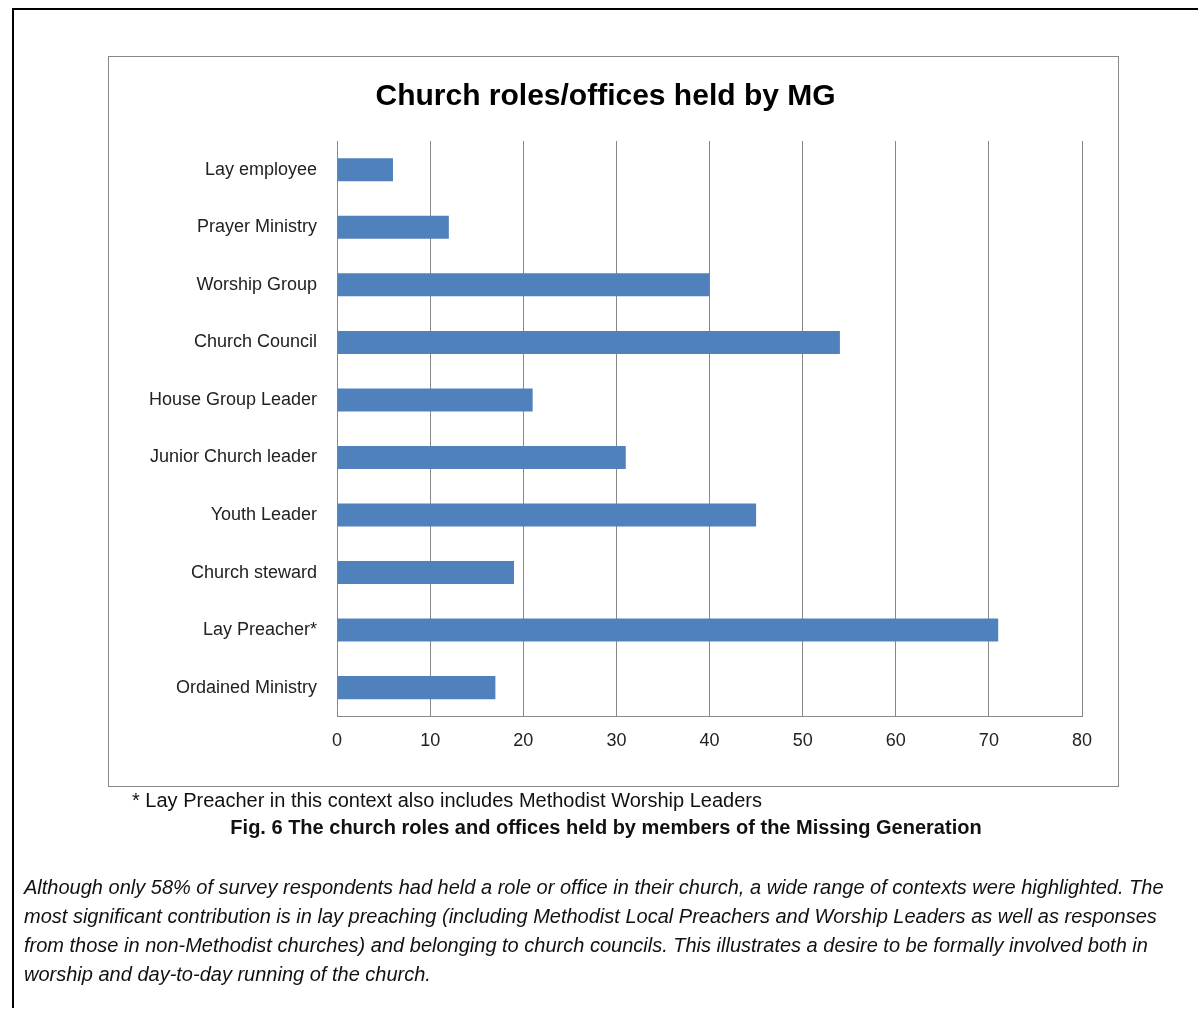 This screenshot has width=1200, height=1012. What do you see at coordinates (616, 740) in the screenshot?
I see `x-tick-label: 30` at bounding box center [616, 740].